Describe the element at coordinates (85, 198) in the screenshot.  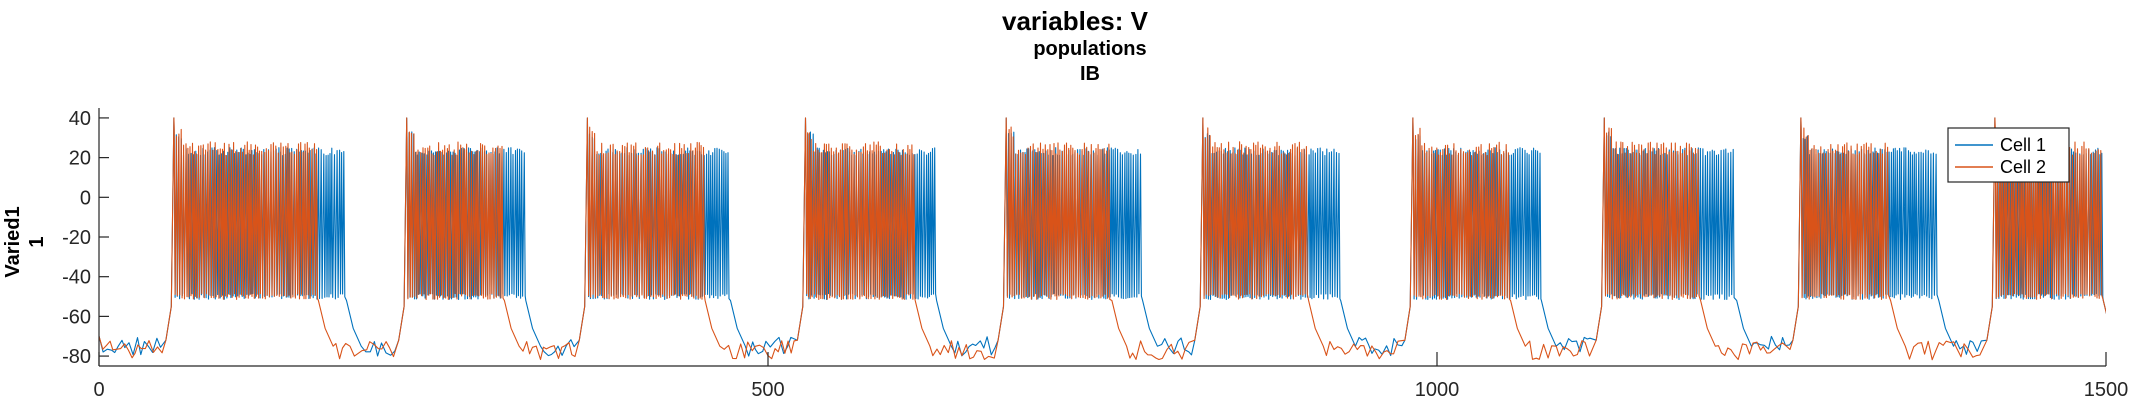
I see `y-tick-label: 0` at that location.